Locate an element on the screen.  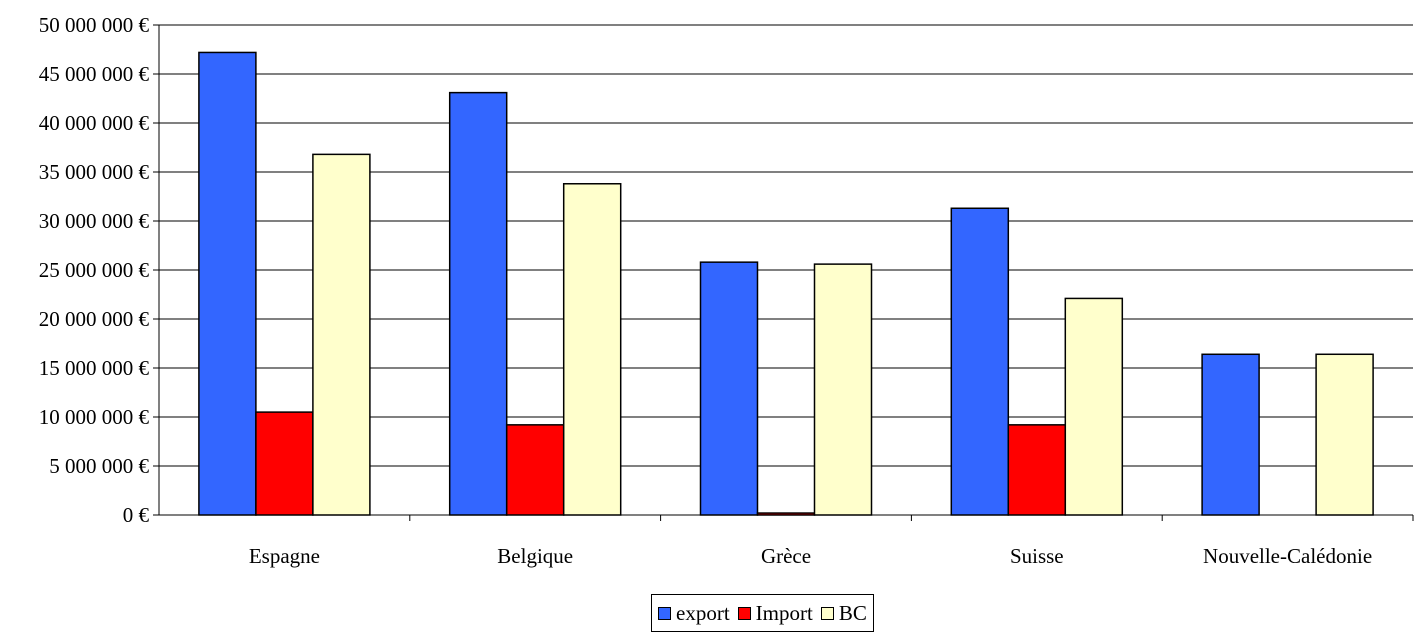
legend-item-export: export is located at coordinates (694, 613).